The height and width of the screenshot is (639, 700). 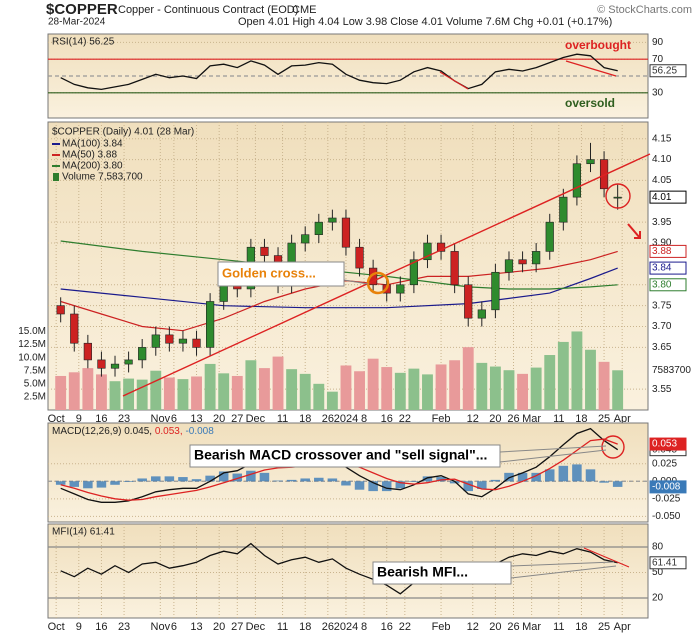 I want to click on instrument-name: Copper - Continuous Contract (EOD), so click(x=208, y=10).